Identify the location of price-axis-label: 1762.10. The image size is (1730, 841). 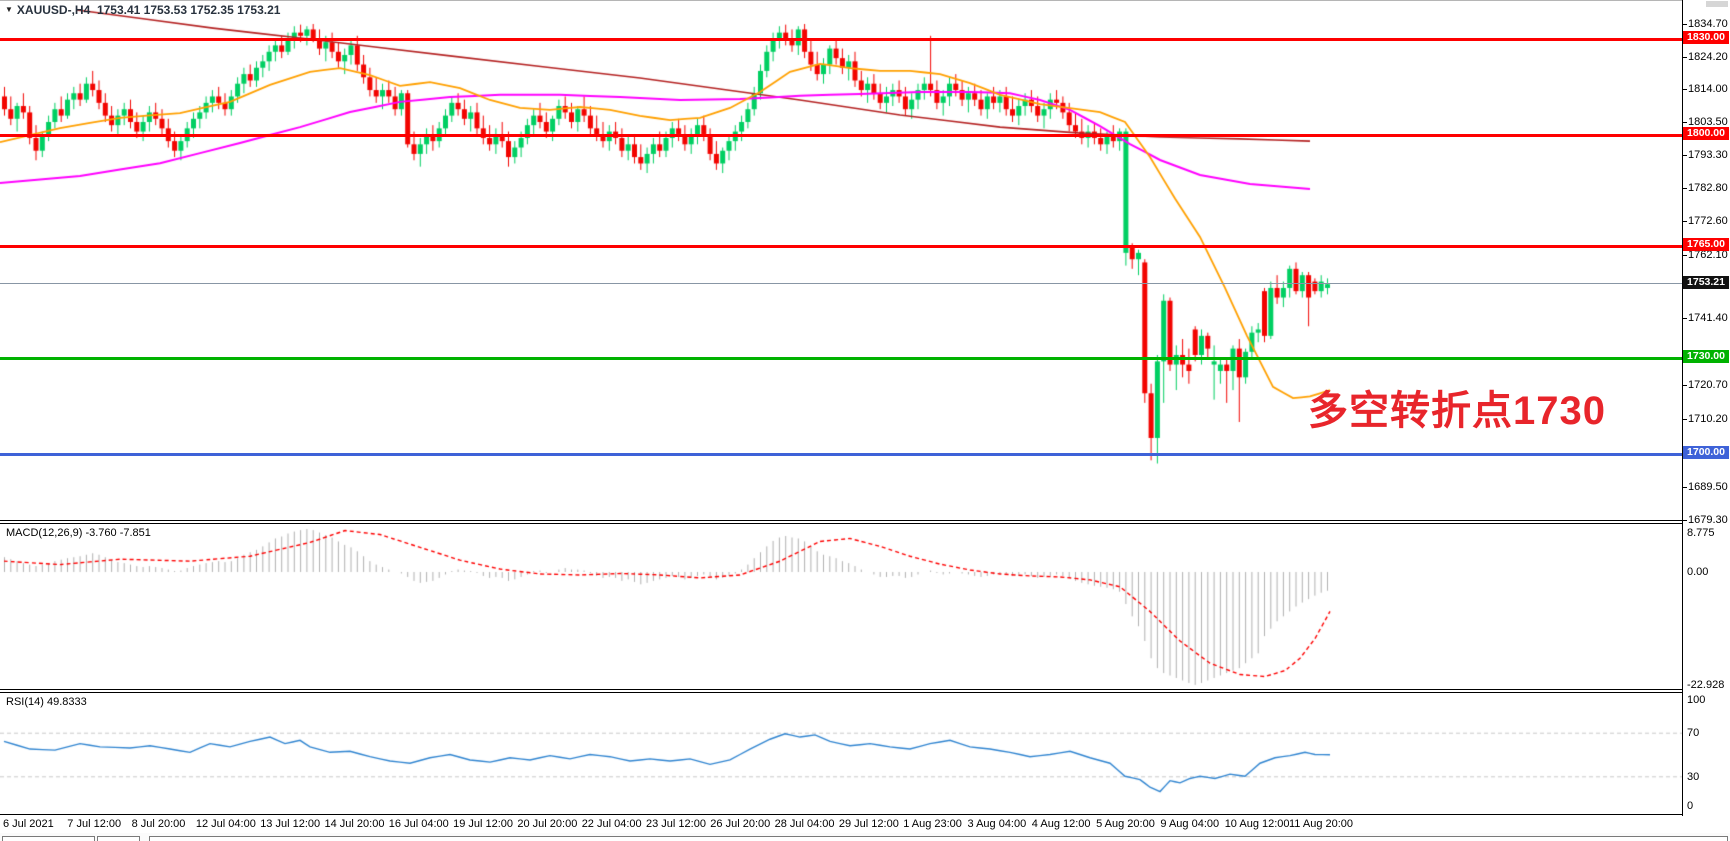
(1708, 255).